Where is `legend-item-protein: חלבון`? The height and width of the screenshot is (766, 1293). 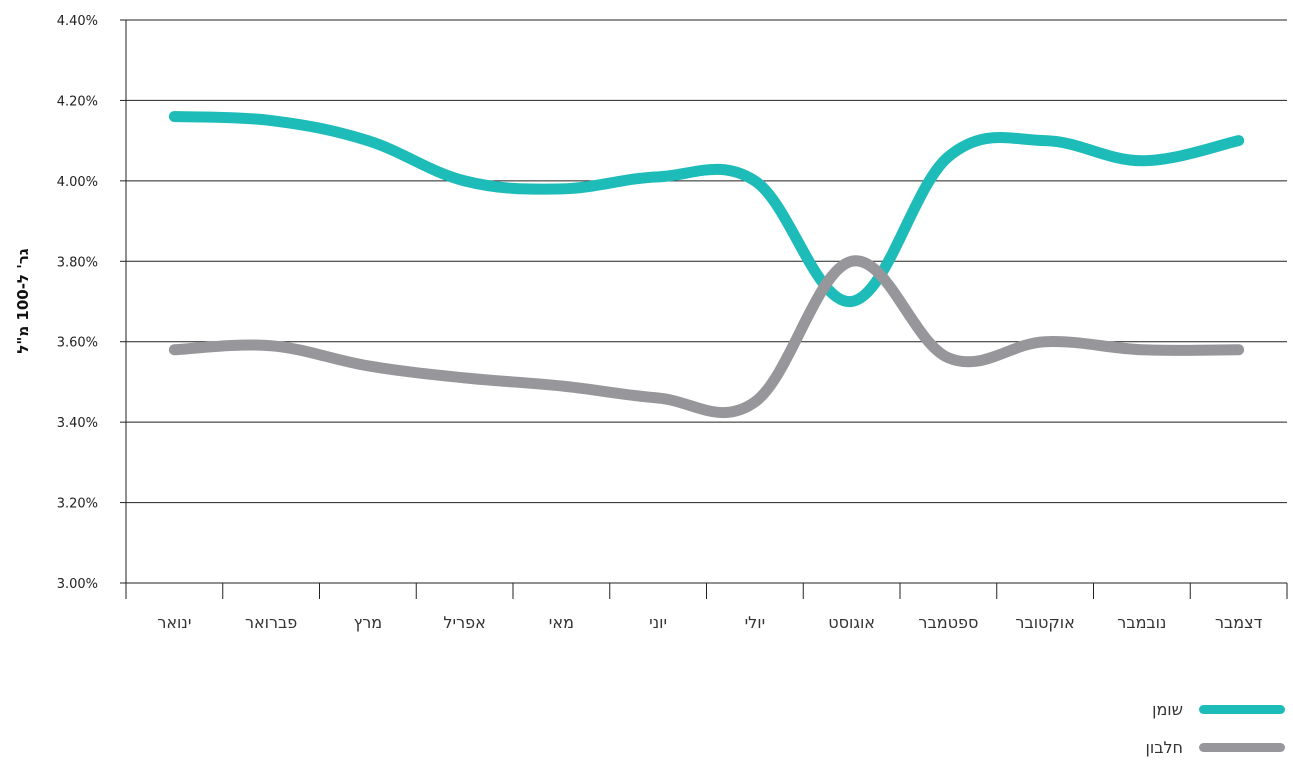 legend-item-protein: חלבון is located at coordinates (1215, 747).